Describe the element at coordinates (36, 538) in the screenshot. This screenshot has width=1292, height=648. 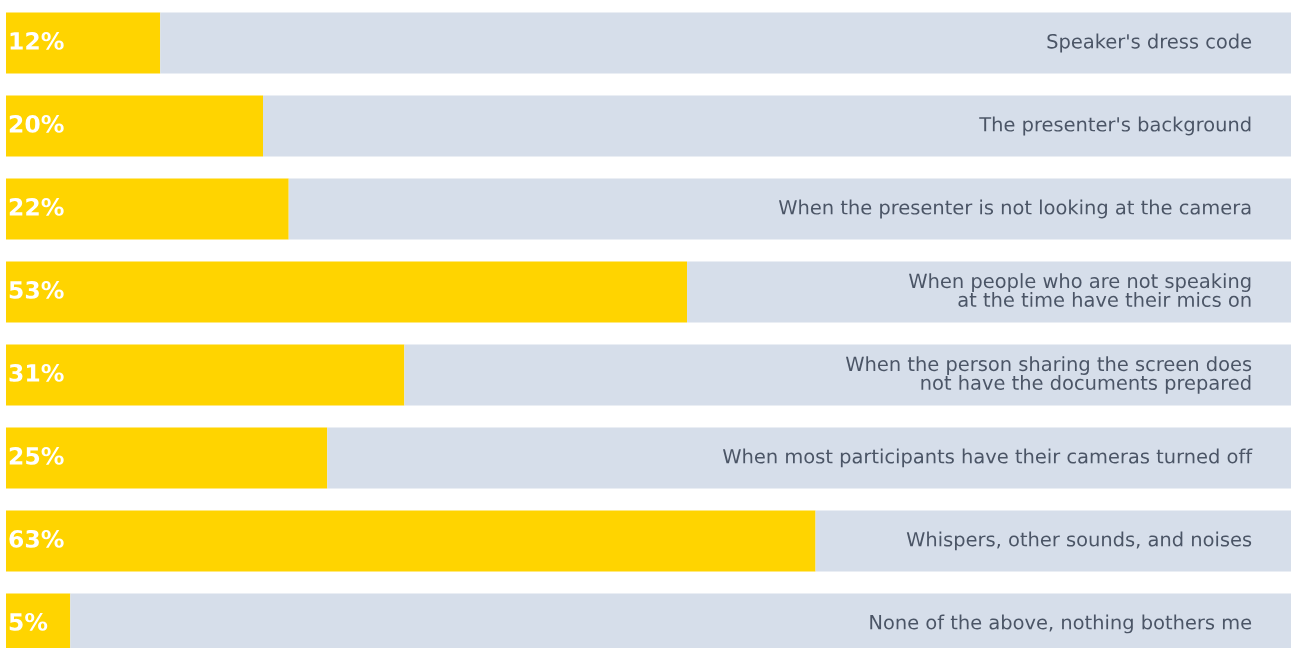
I see `data-label: 63%` at that location.